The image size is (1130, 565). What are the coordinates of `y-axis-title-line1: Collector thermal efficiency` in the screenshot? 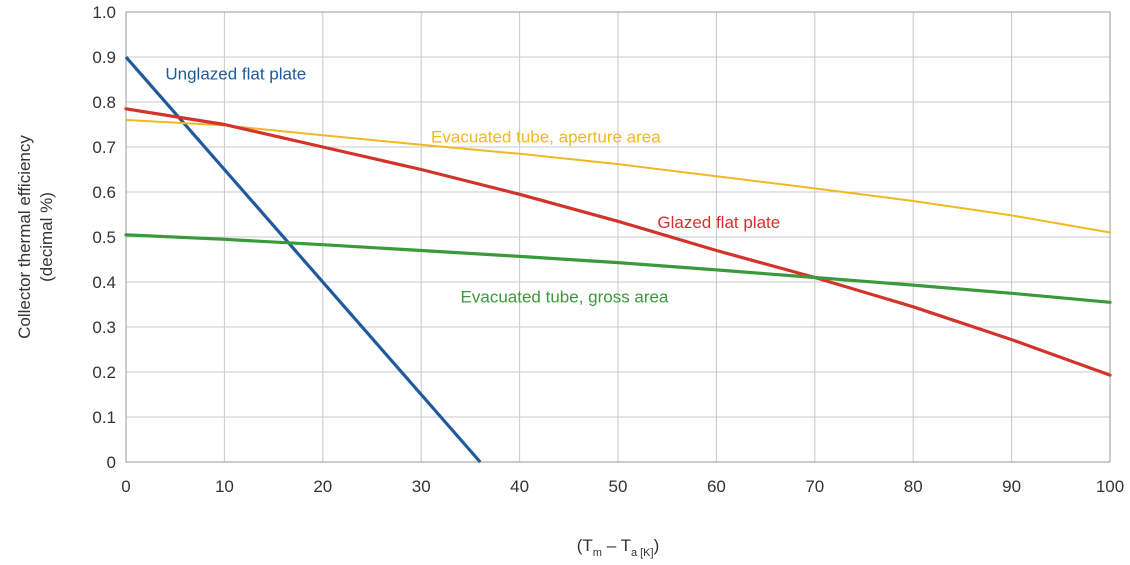 It's located at (24, 237).